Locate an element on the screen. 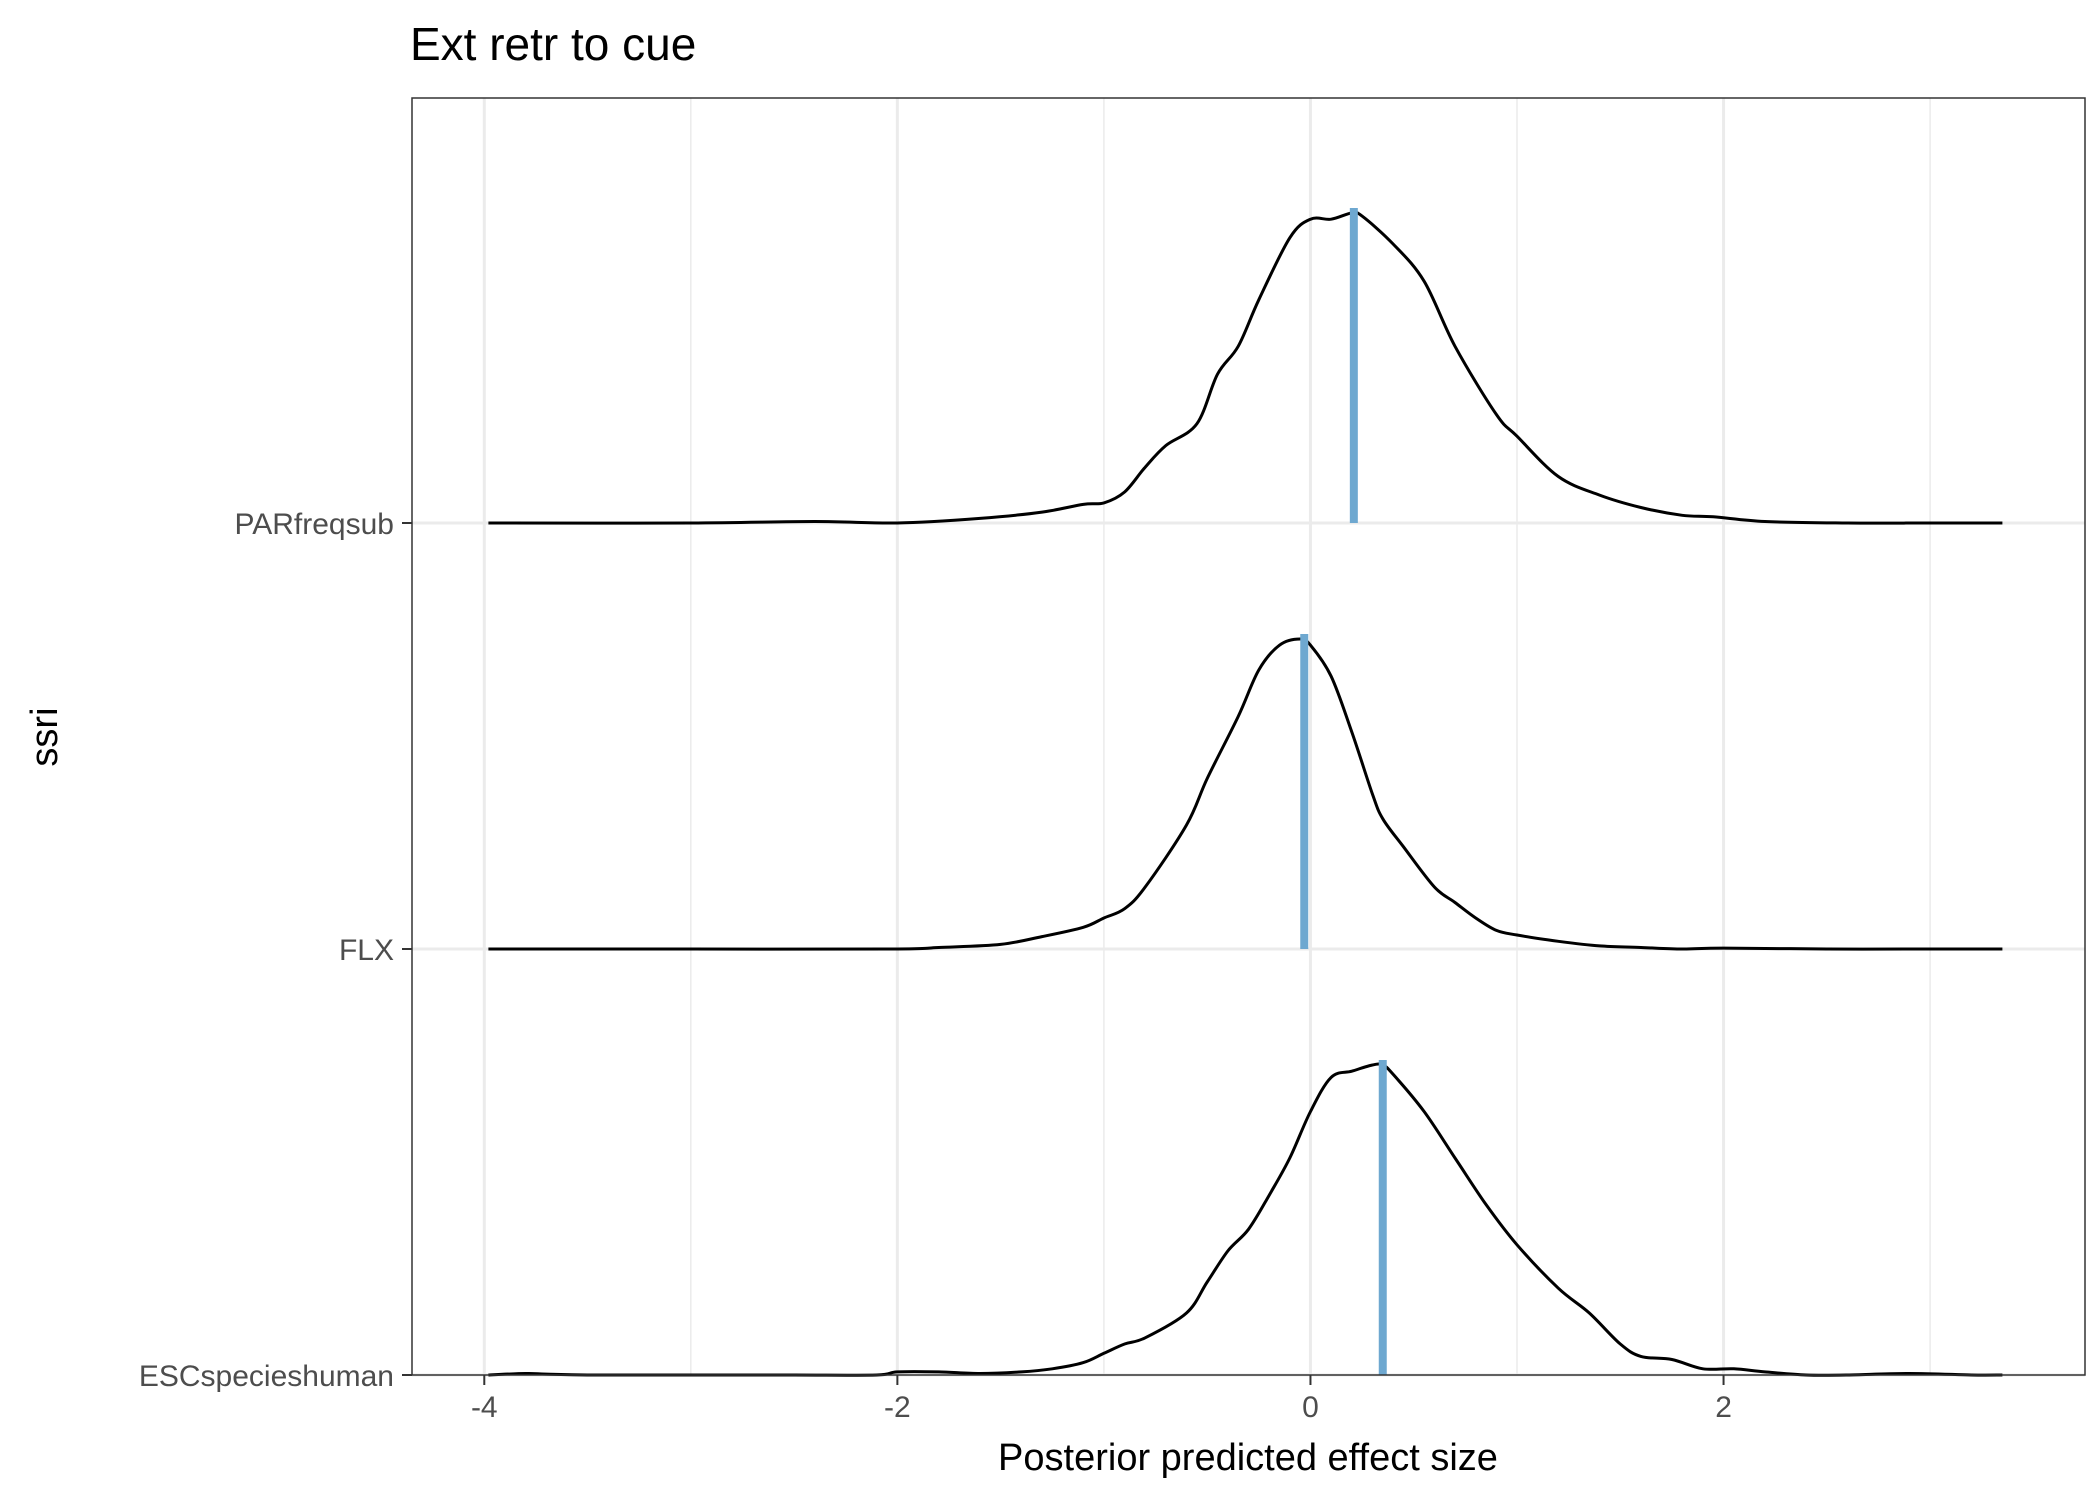 The width and height of the screenshot is (2100, 1499). x-axis-title: Posterior predicted effect size is located at coordinates (1248, 1458).